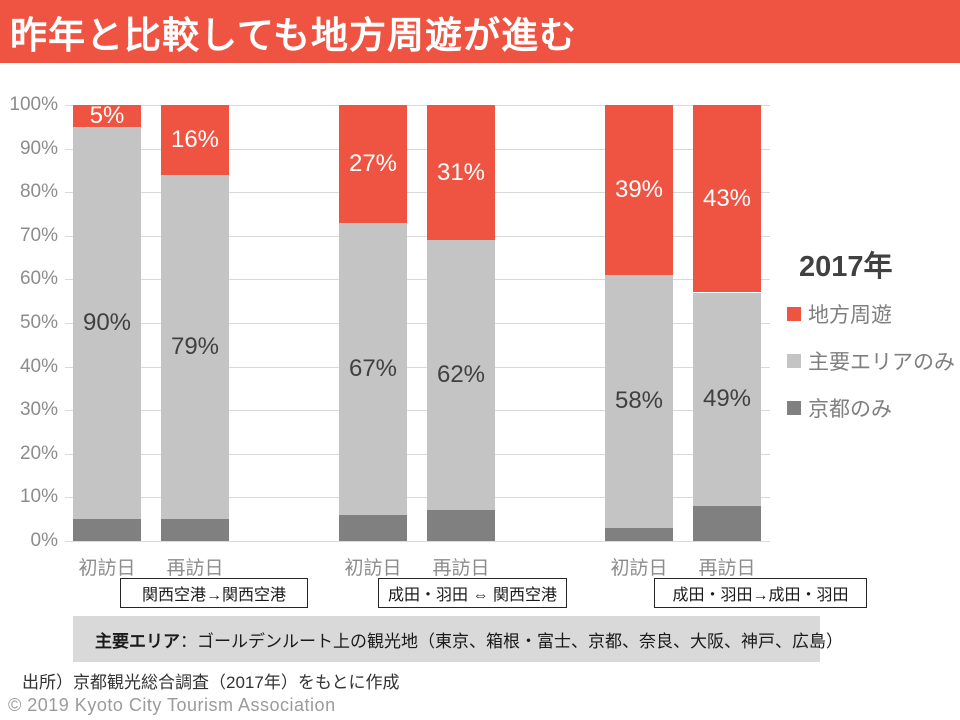  What do you see at coordinates (760, 593) in the screenshot?
I see `group-label-box: 成田・羽田→成田・羽田` at bounding box center [760, 593].